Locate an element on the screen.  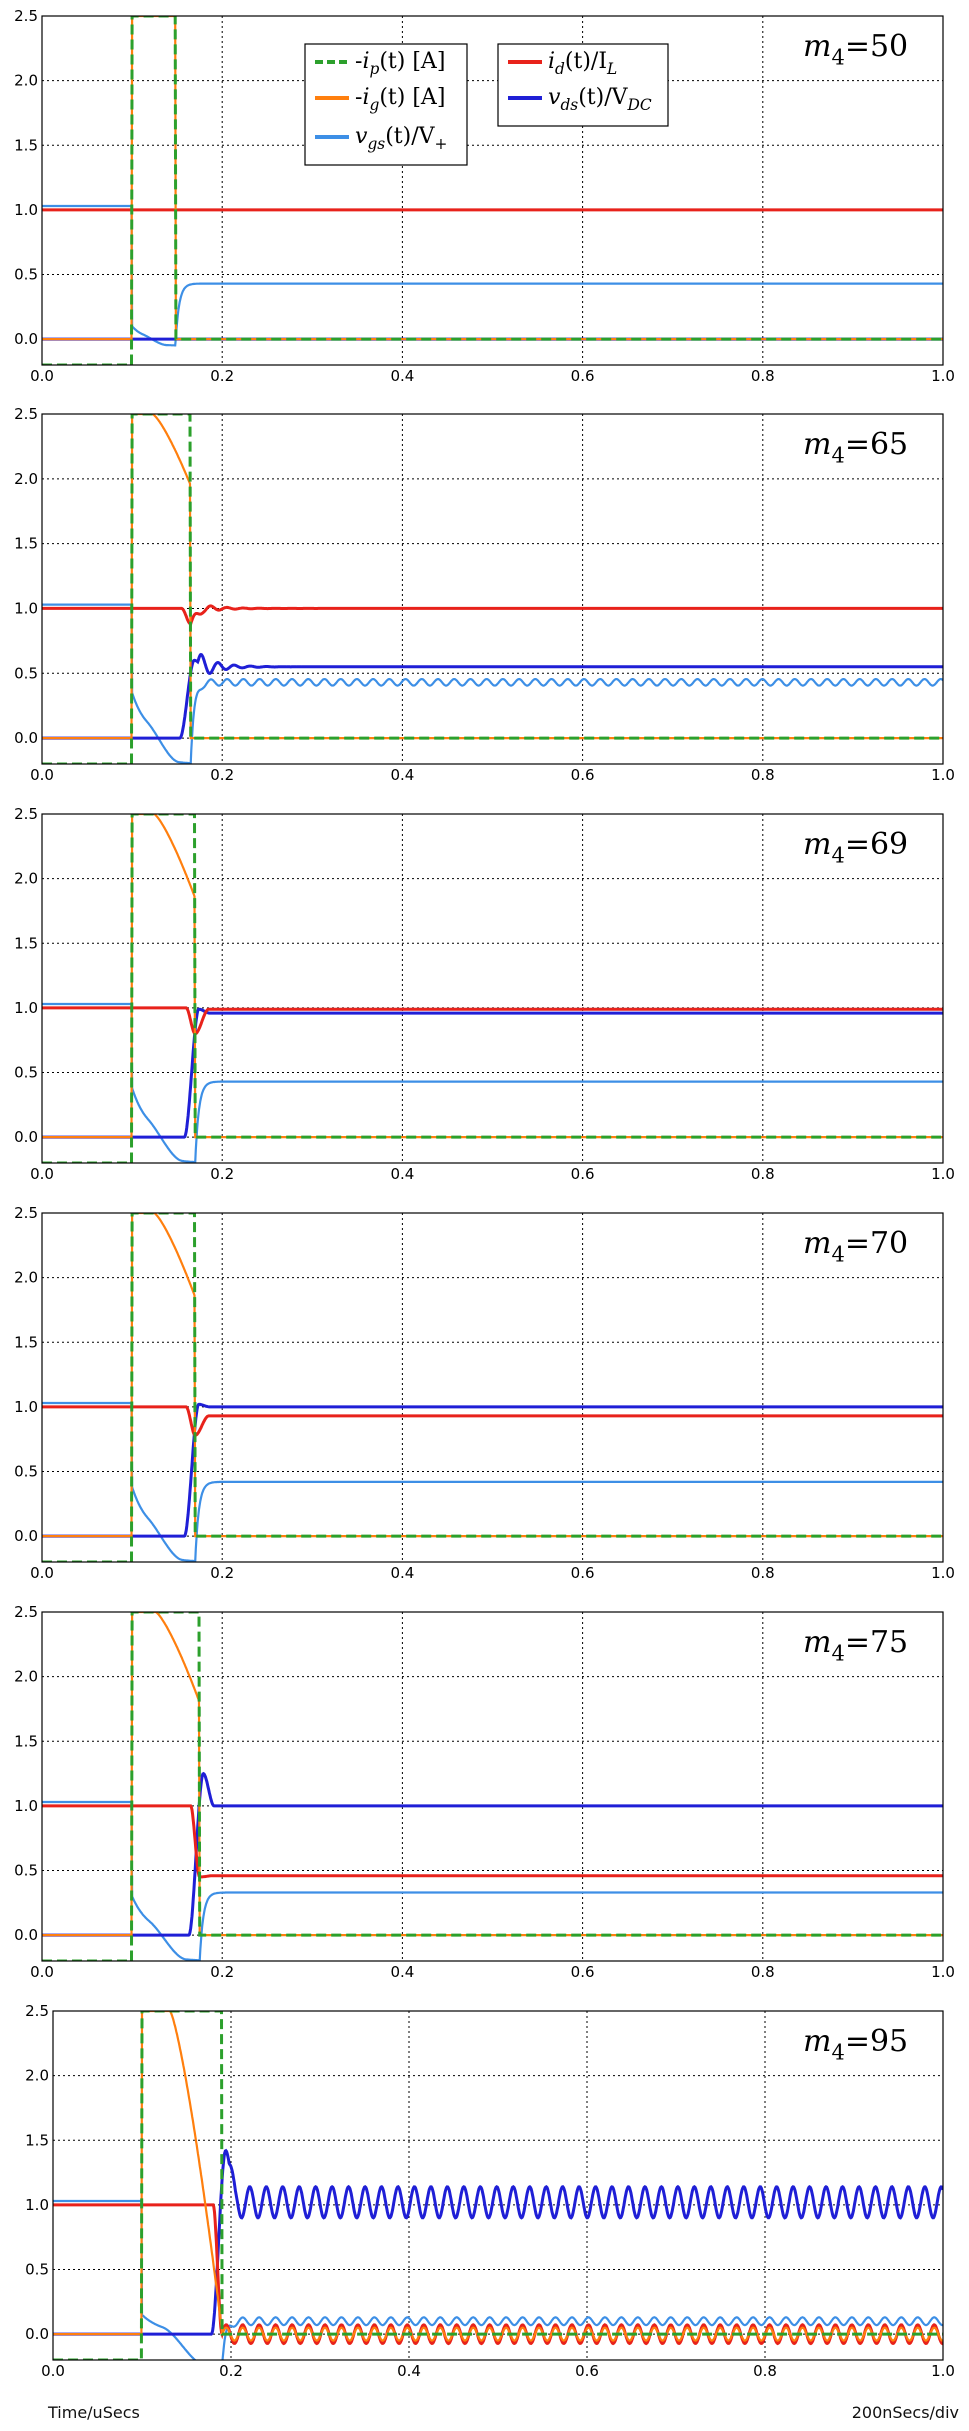
panel-label: m4=75 is located at coordinates (855, 1645).